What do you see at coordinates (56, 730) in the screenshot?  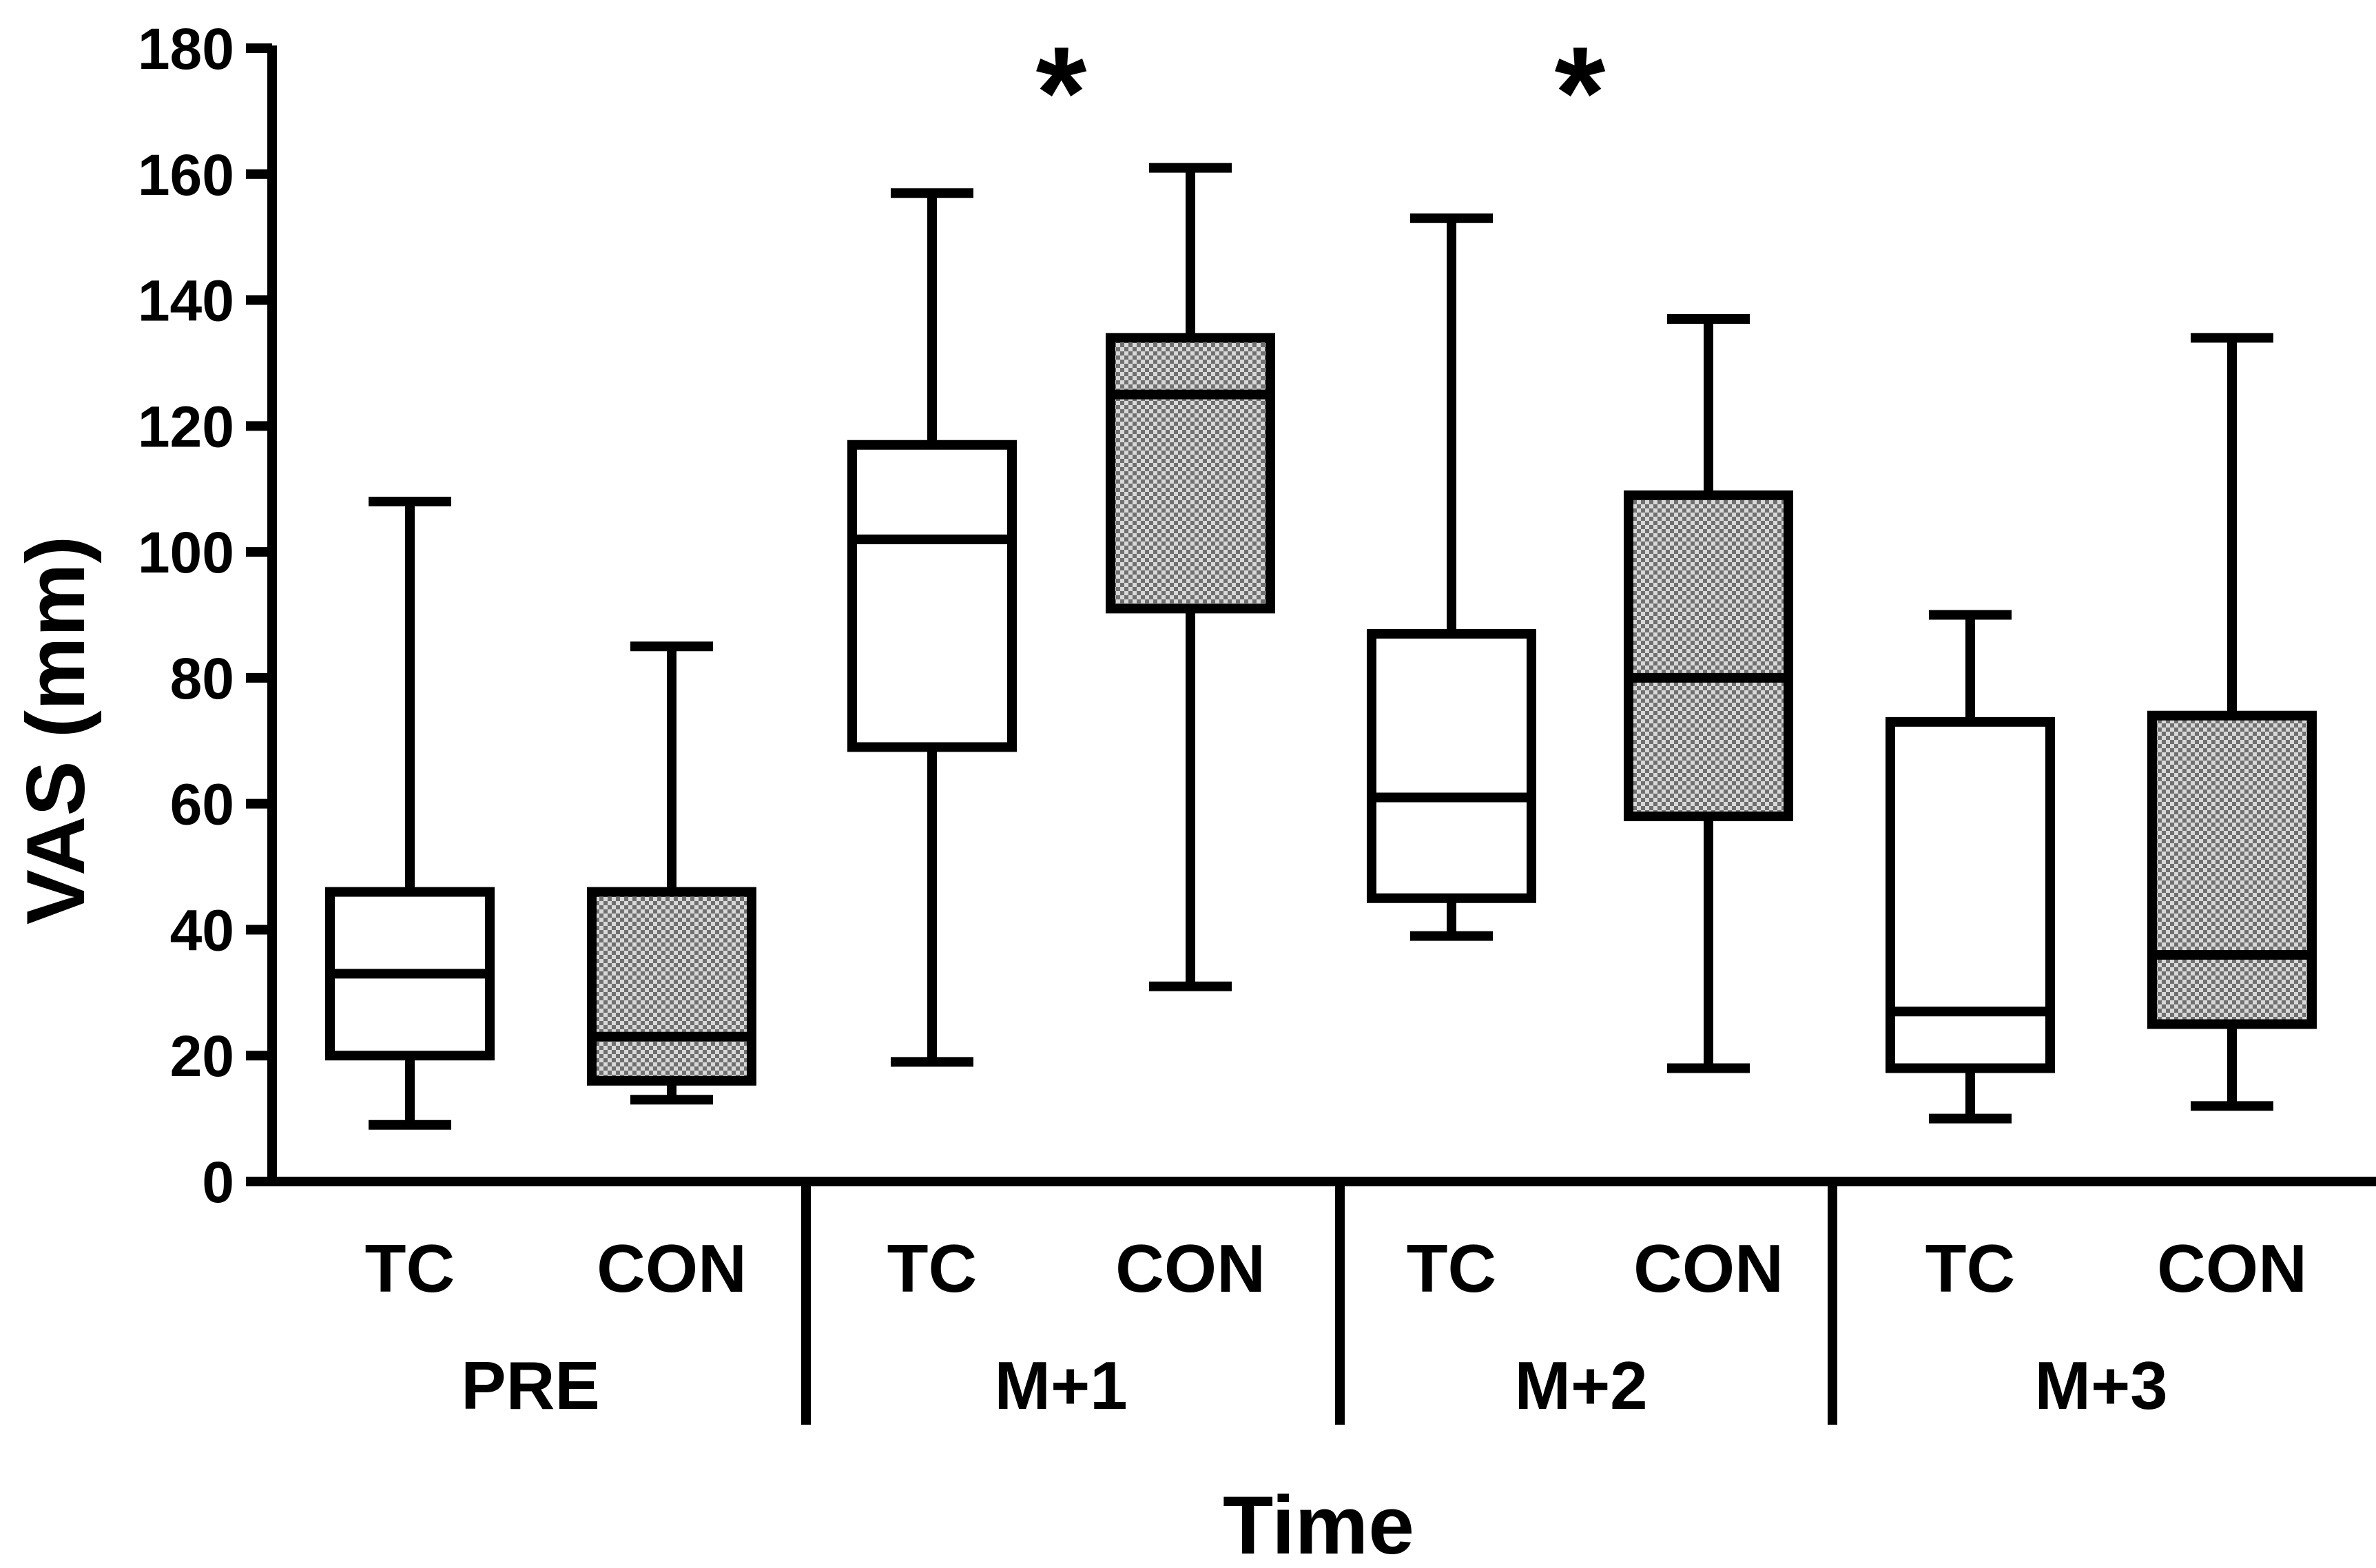 I see `y-axis-title: VAS (mm)` at bounding box center [56, 730].